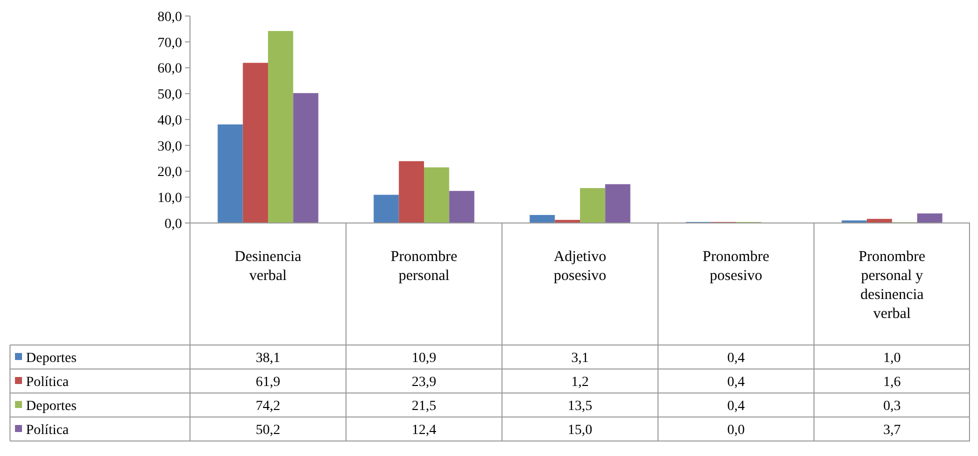 This screenshot has height=456, width=978. I want to click on data-label: 10,9, so click(424, 358).